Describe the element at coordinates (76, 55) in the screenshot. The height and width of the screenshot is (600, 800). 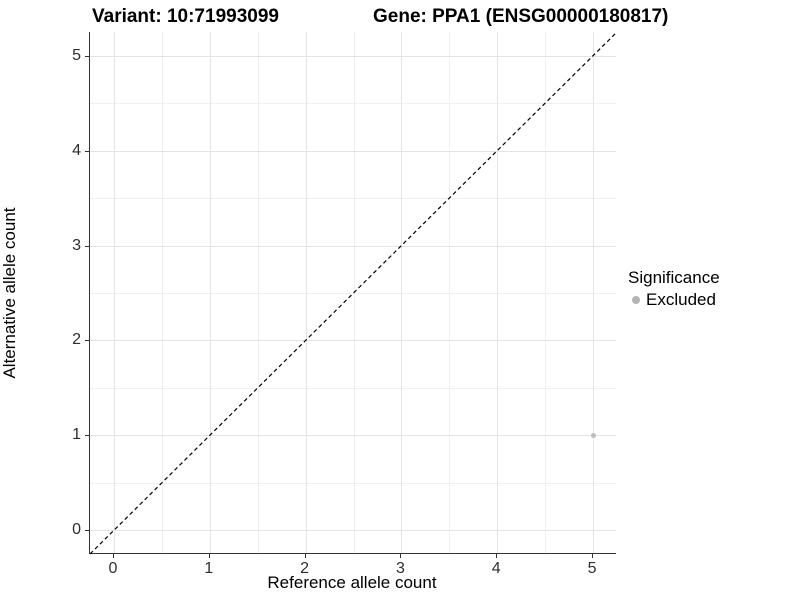
I see `y-tick-label: 5` at that location.